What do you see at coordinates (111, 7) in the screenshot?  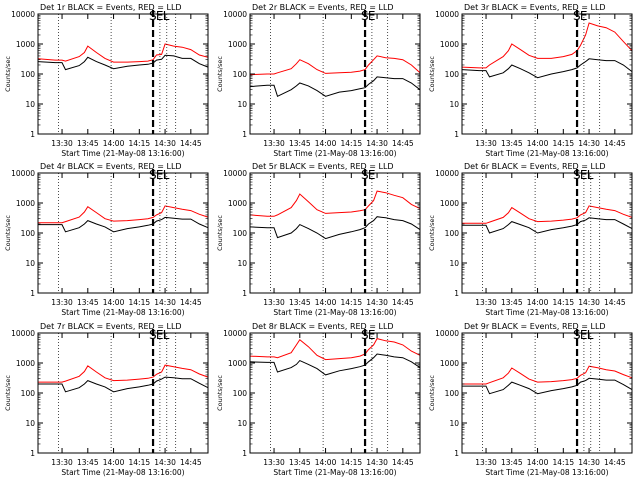 I see `panel-title: Det 1r BLACK = Events, RED = LLD` at bounding box center [111, 7].